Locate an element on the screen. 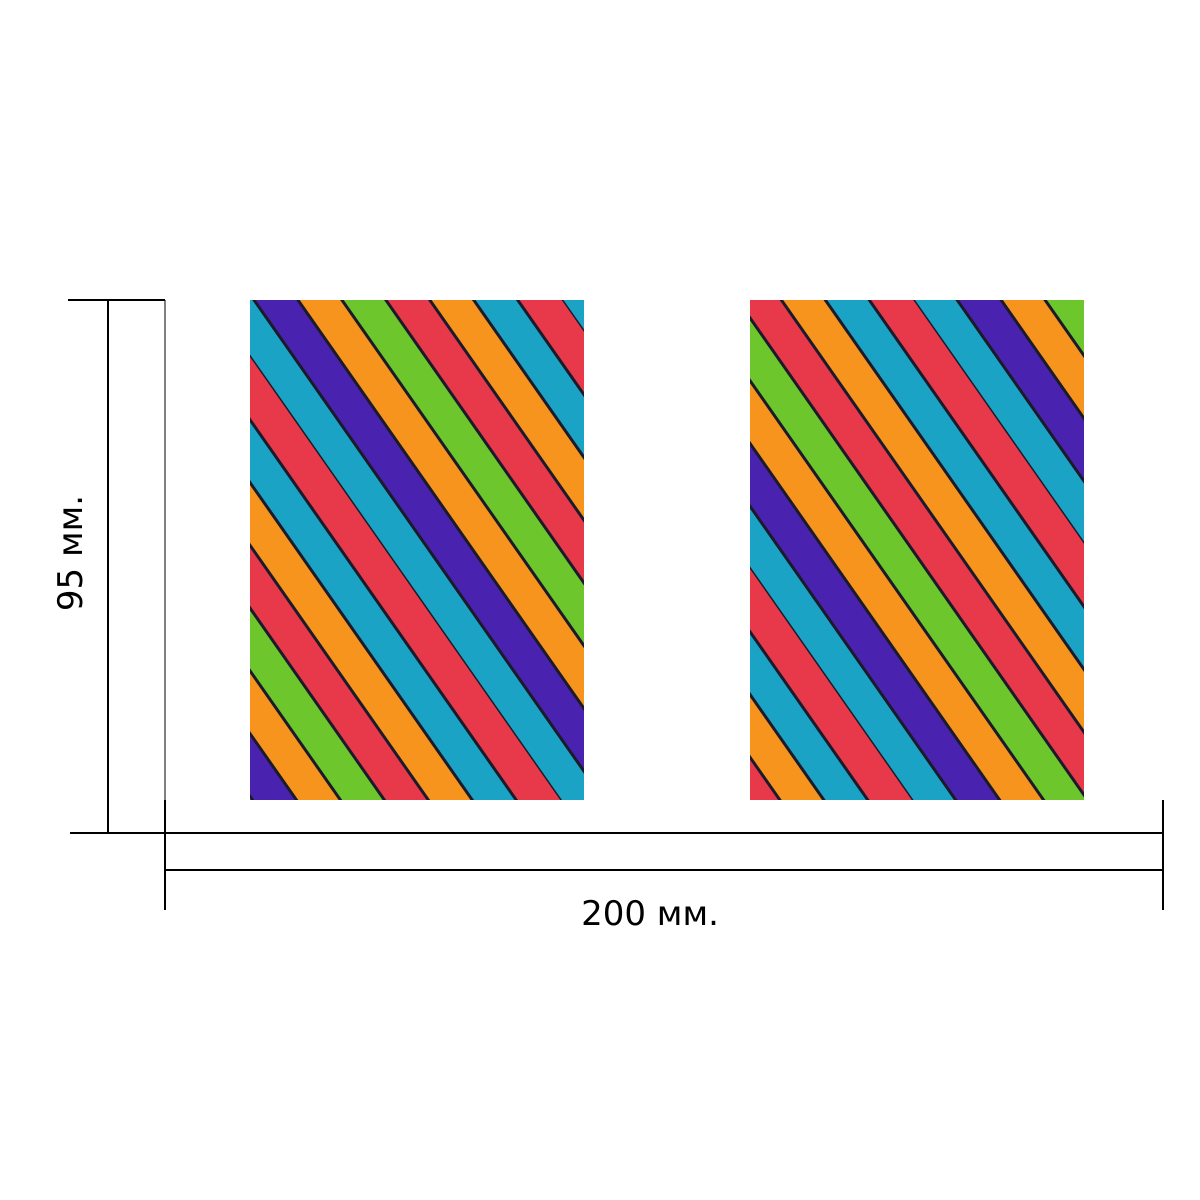 The width and height of the screenshot is (1200, 1200). panel-left is located at coordinates (417, 550).